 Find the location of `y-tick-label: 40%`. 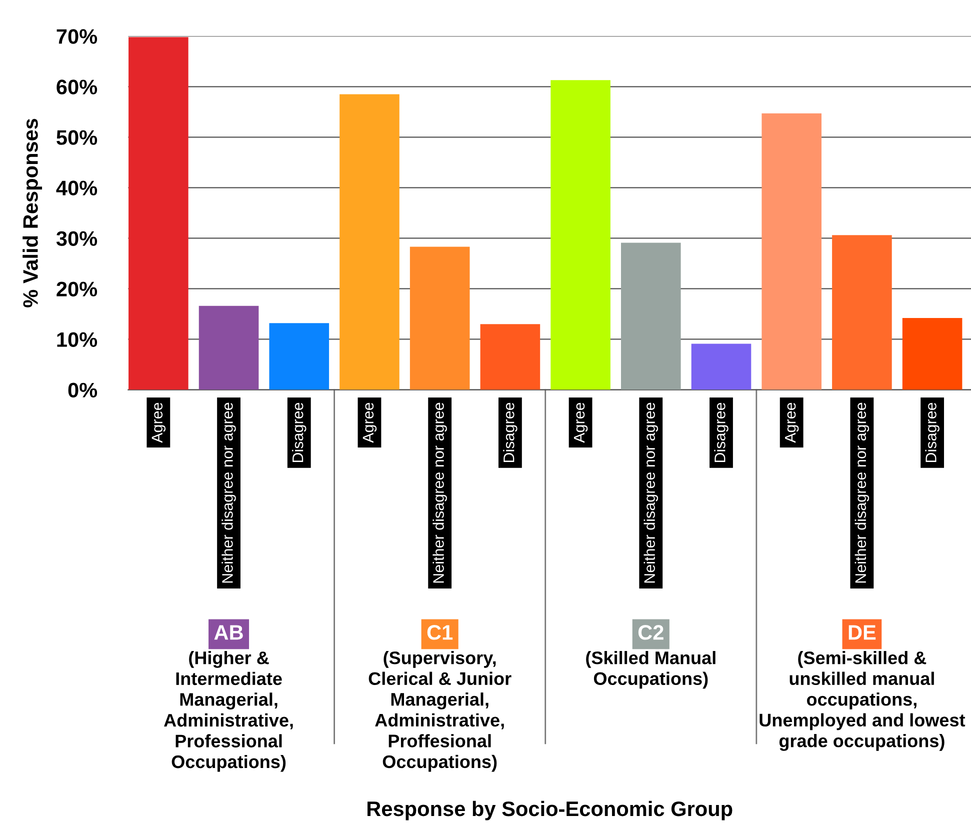

y-tick-label: 40% is located at coordinates (77, 188).